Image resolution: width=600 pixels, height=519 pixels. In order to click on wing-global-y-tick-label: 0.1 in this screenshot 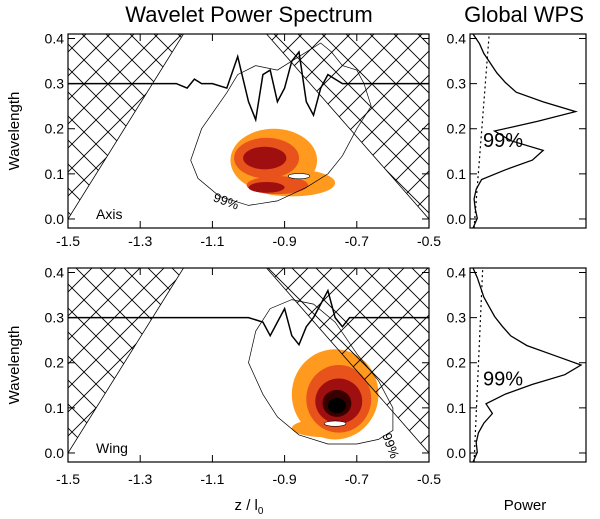, I will do `click(457, 408)`.